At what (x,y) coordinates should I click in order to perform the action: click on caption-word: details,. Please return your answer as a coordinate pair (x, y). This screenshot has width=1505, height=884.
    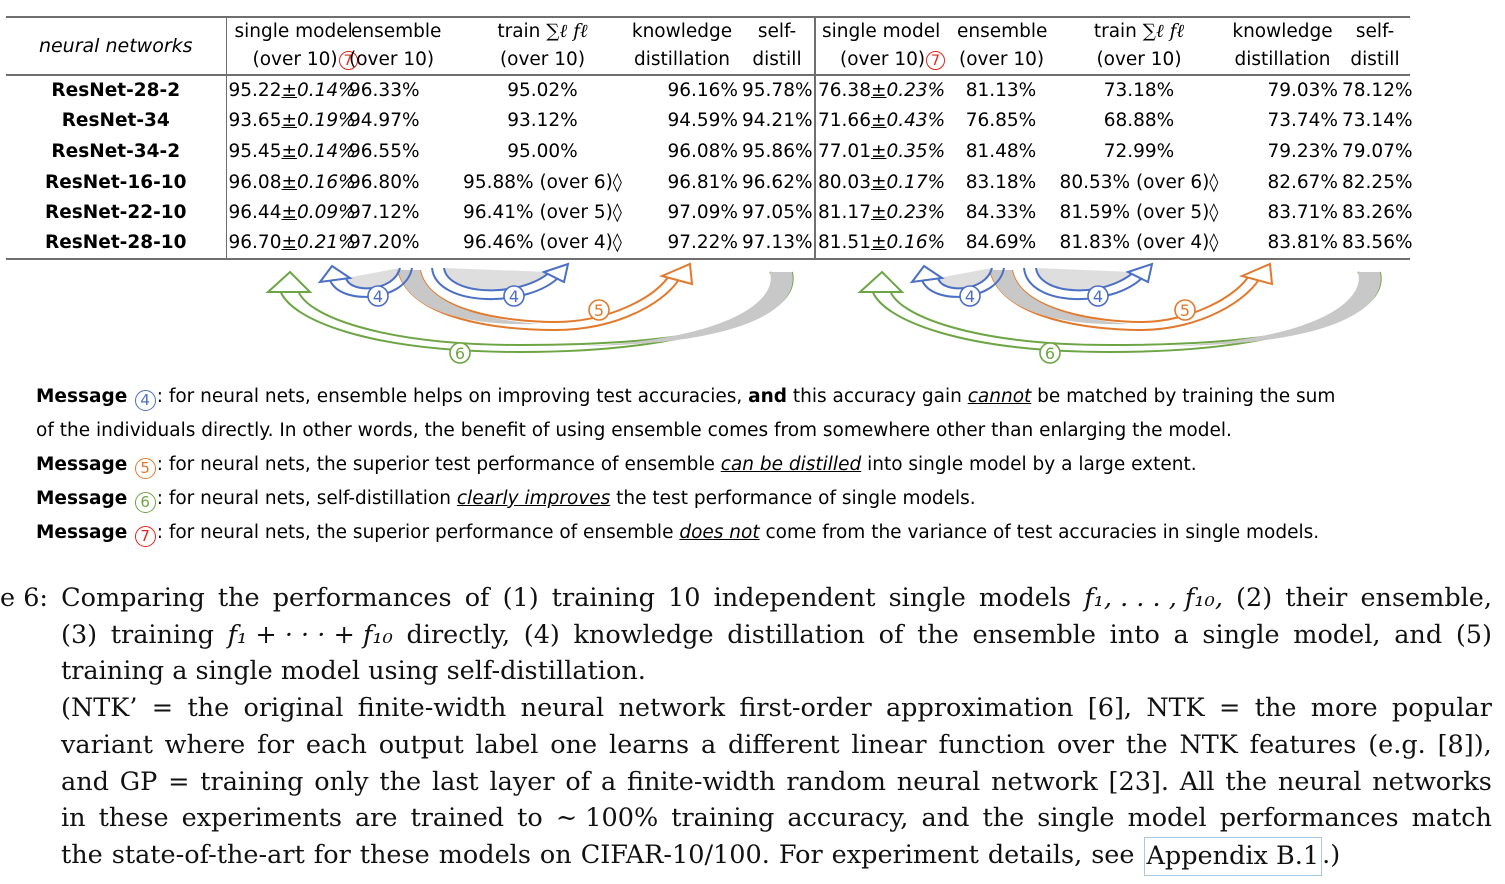
    Looking at the image, I should click on (1035, 854).